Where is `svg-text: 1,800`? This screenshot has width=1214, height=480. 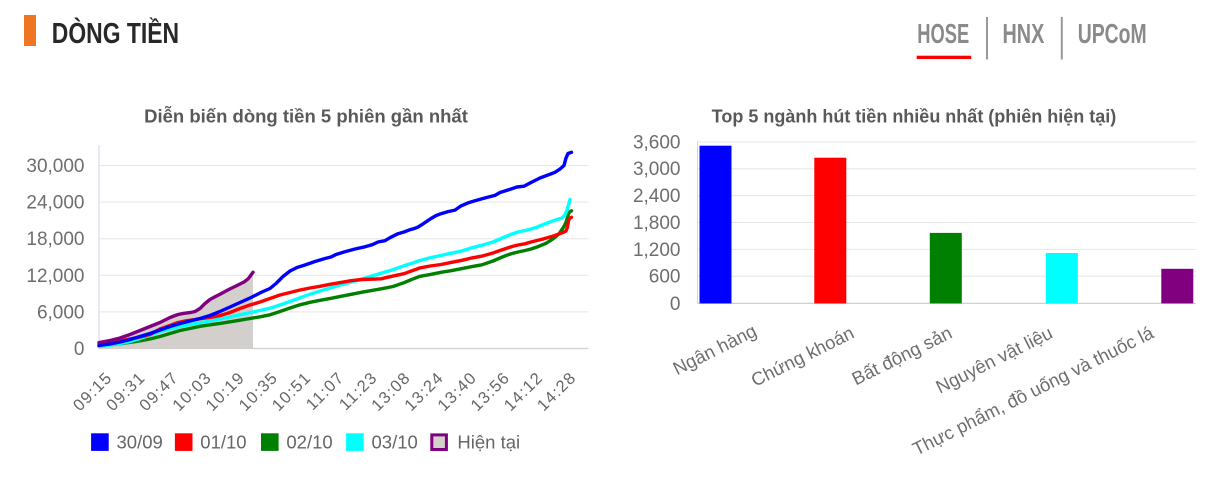 svg-text: 1,800 is located at coordinates (657, 223).